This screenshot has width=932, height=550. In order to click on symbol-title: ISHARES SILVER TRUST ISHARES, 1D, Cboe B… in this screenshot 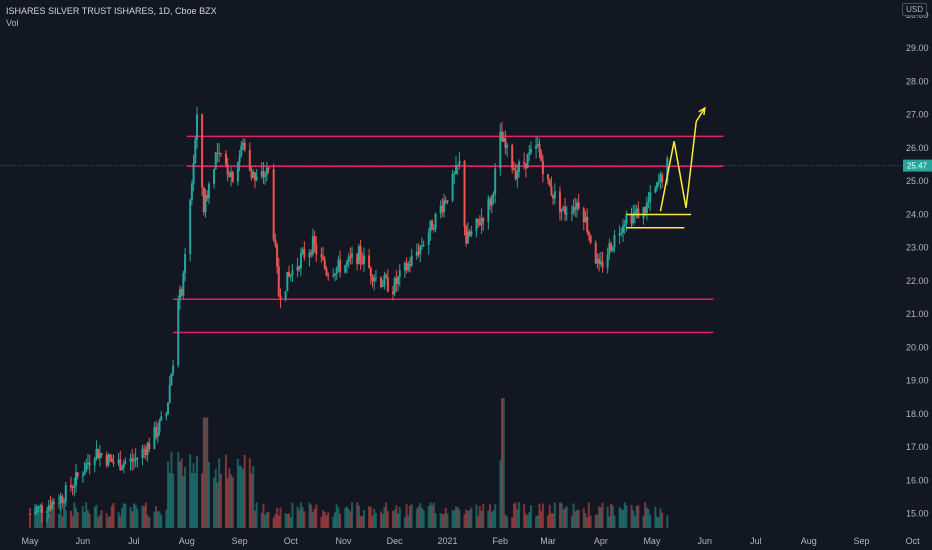, I will do `click(111, 11)`.